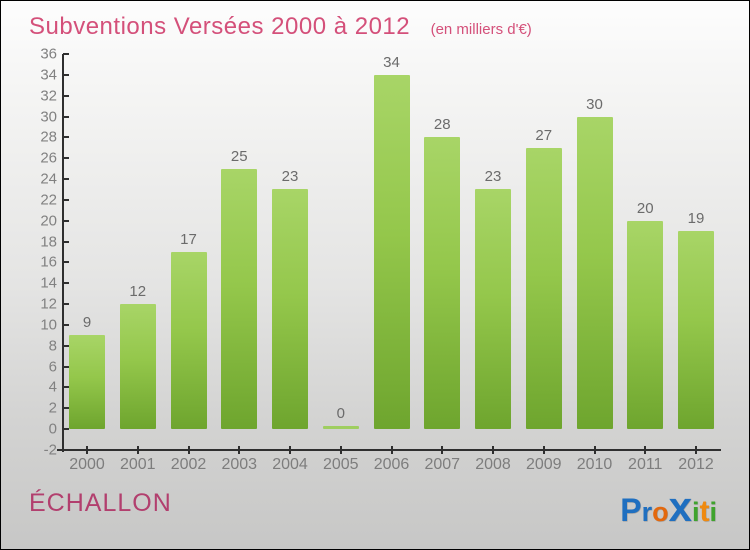 This screenshot has height=550, width=750. I want to click on bar-value-label: 17, so click(188, 239).